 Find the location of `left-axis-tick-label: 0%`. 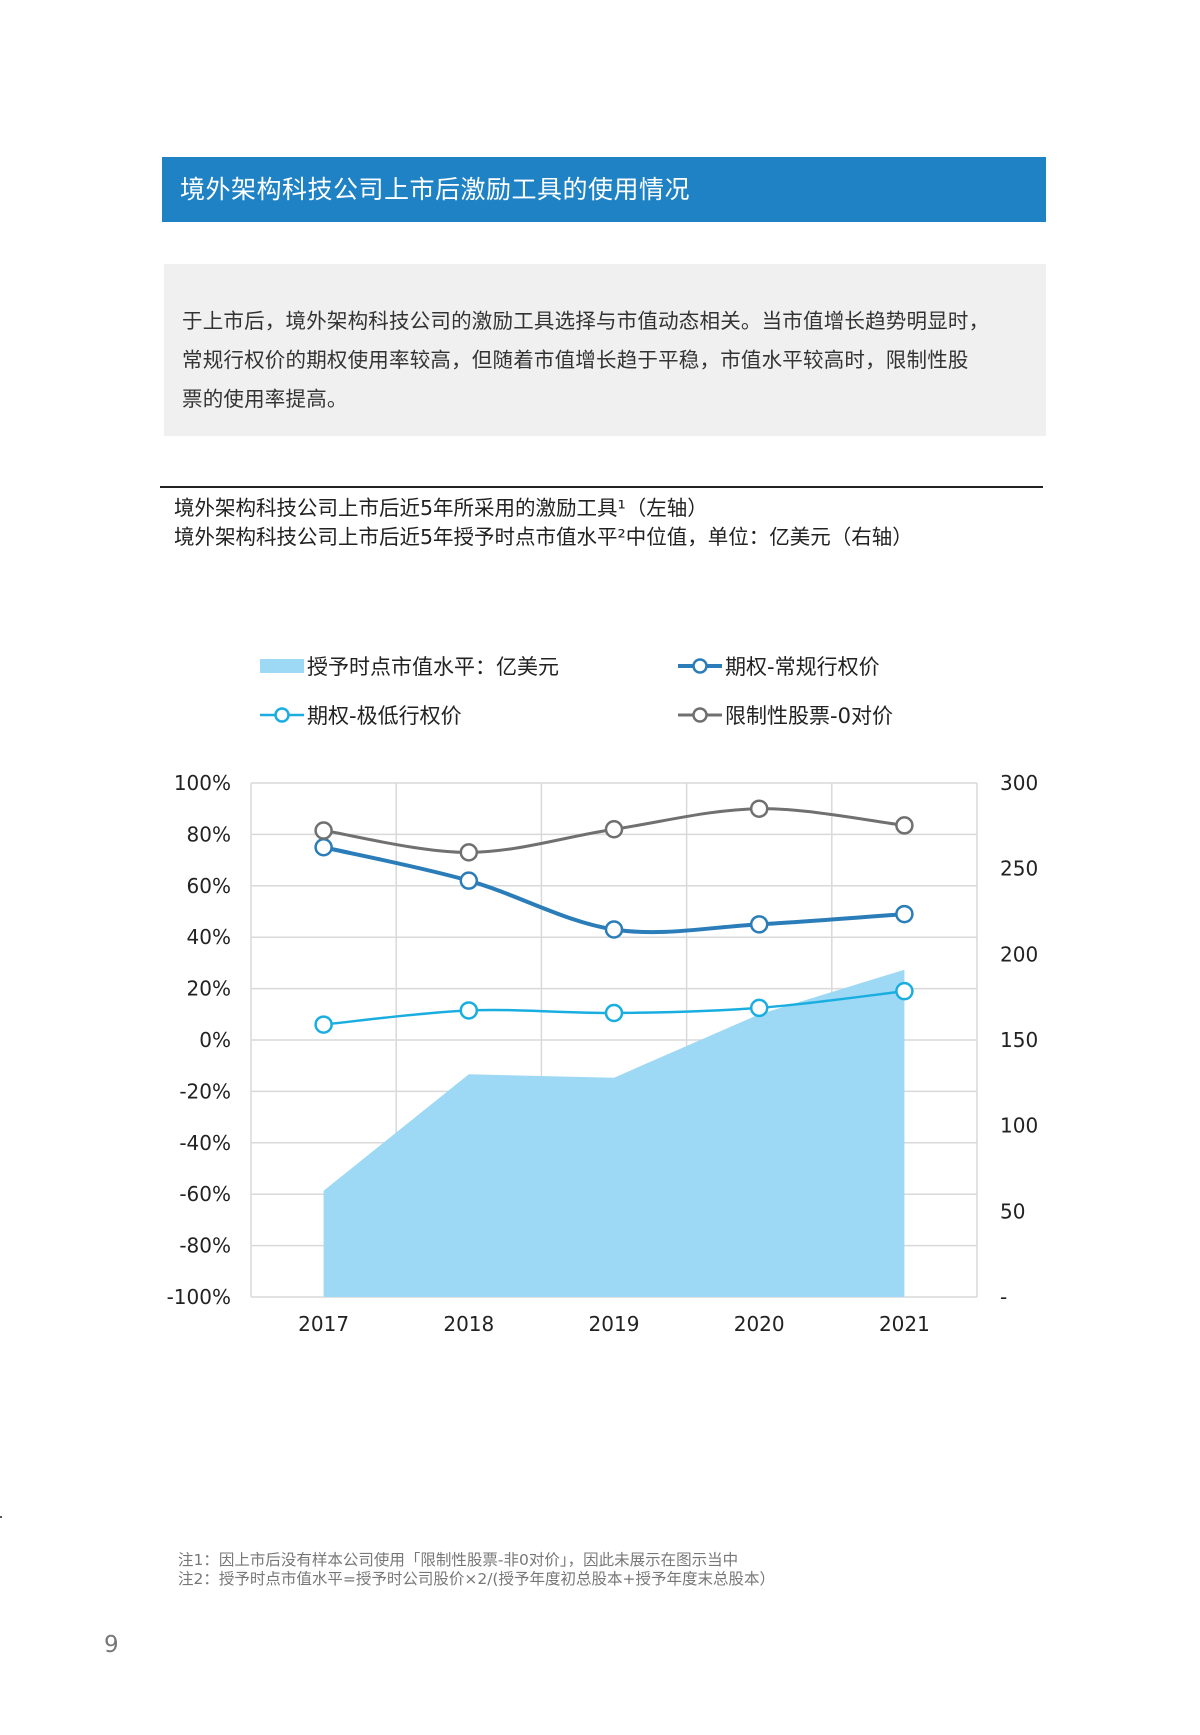

left-axis-tick-label: 0% is located at coordinates (215, 1040).